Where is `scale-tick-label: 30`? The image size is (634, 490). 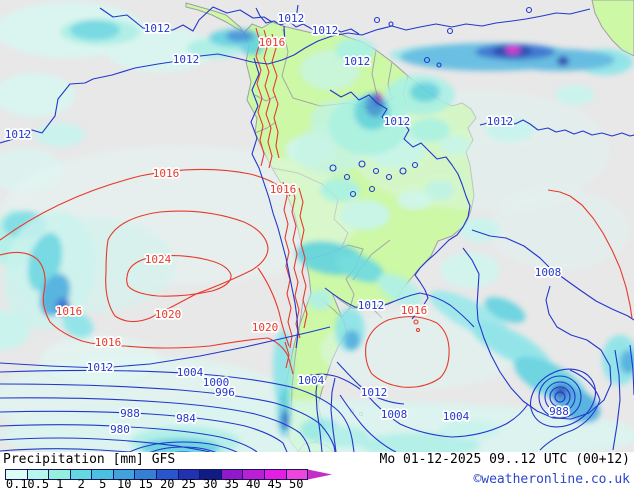
scale-tick-label: 30 is located at coordinates (210, 483).